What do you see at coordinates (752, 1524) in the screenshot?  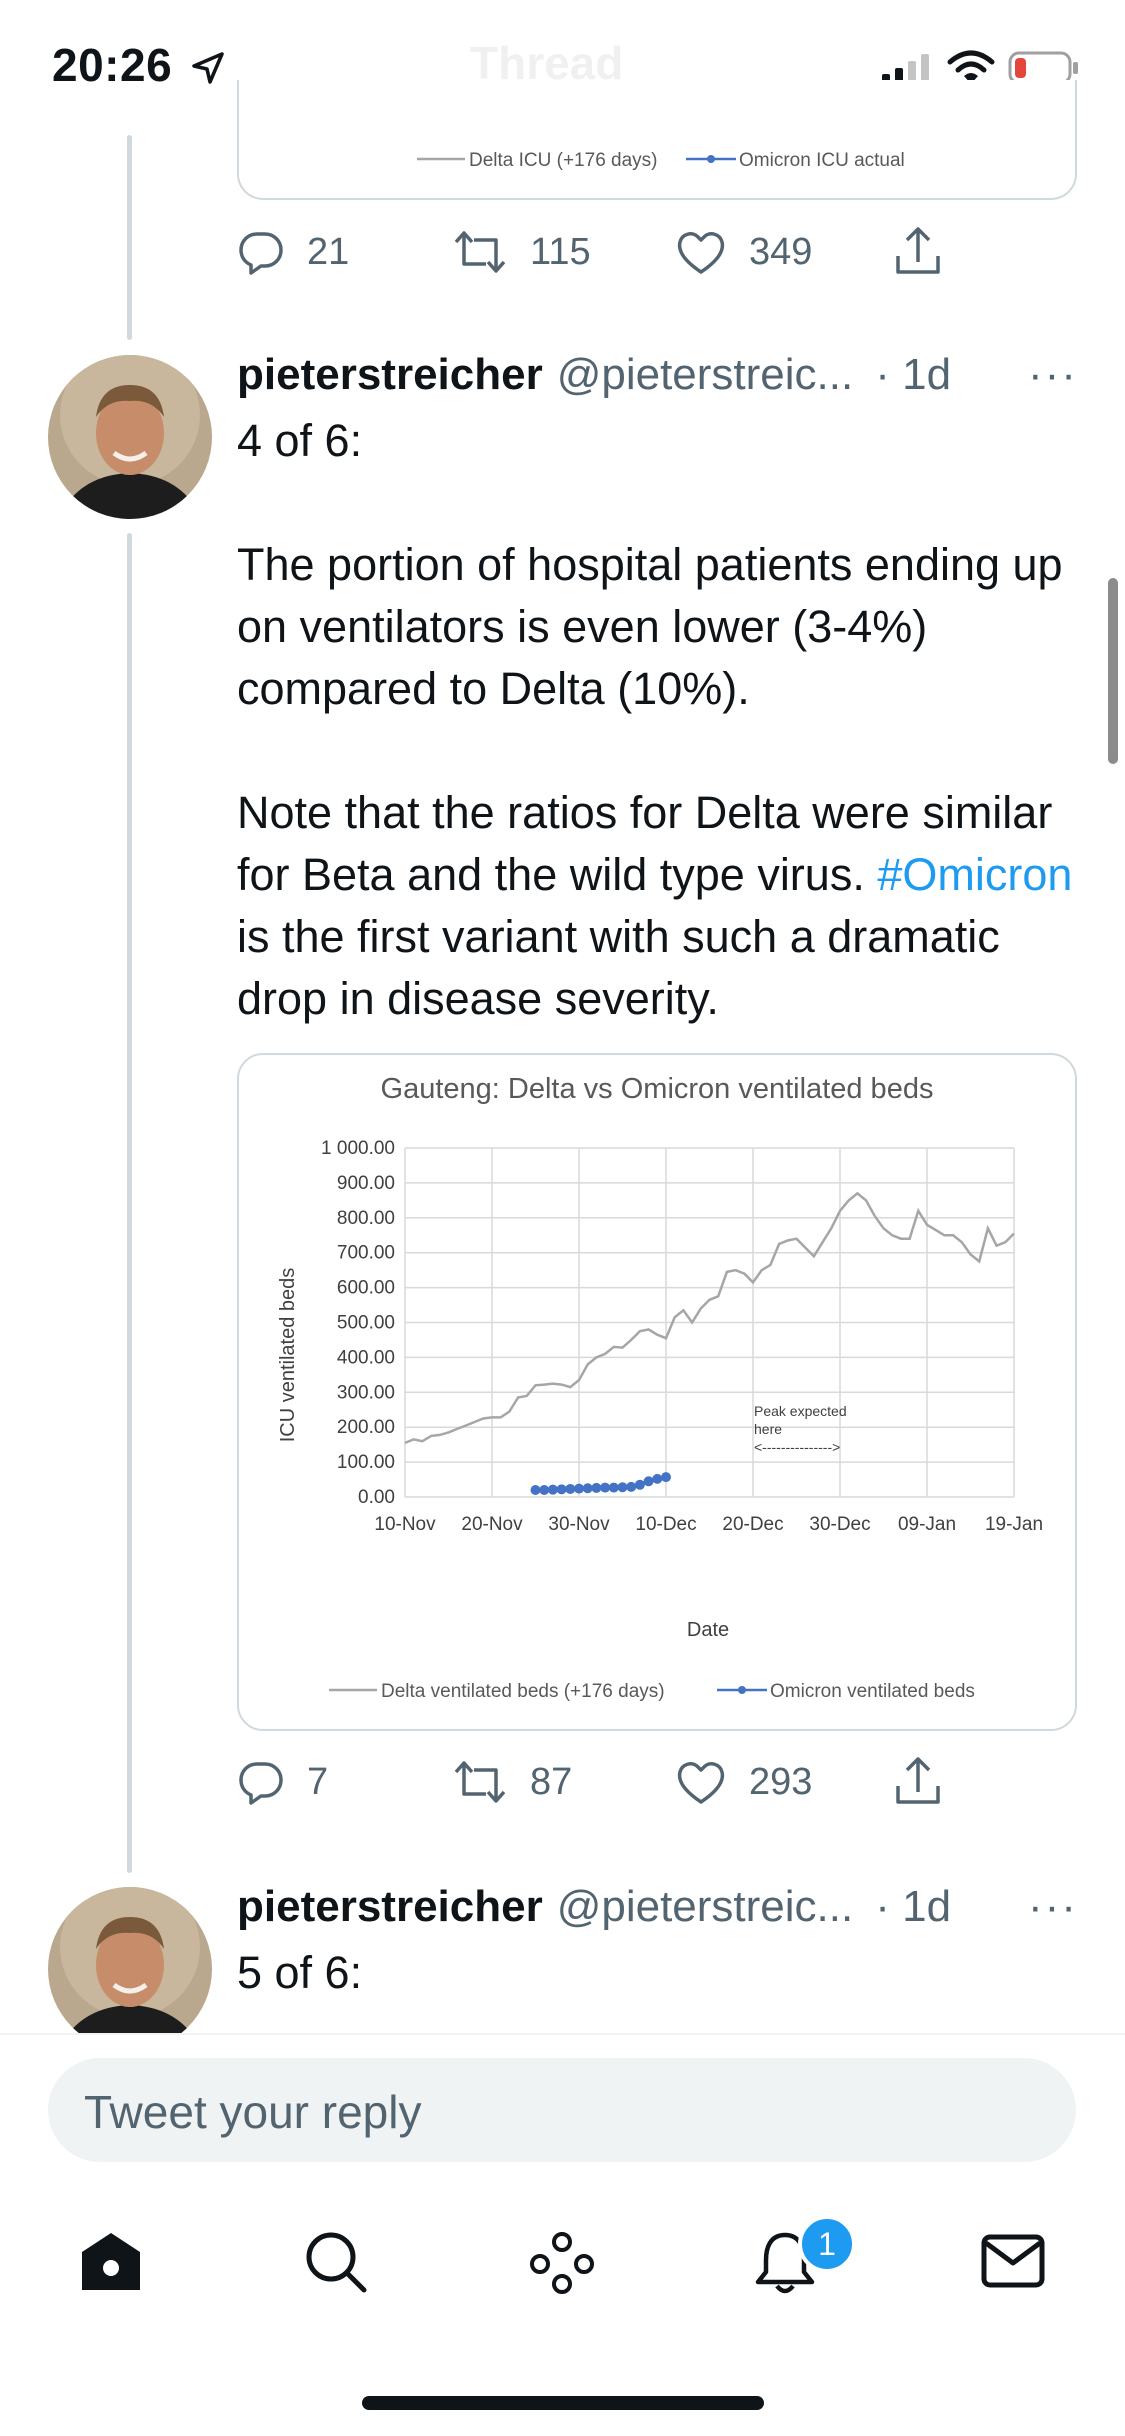 I see `x-tick-label: 20-Dec` at bounding box center [752, 1524].